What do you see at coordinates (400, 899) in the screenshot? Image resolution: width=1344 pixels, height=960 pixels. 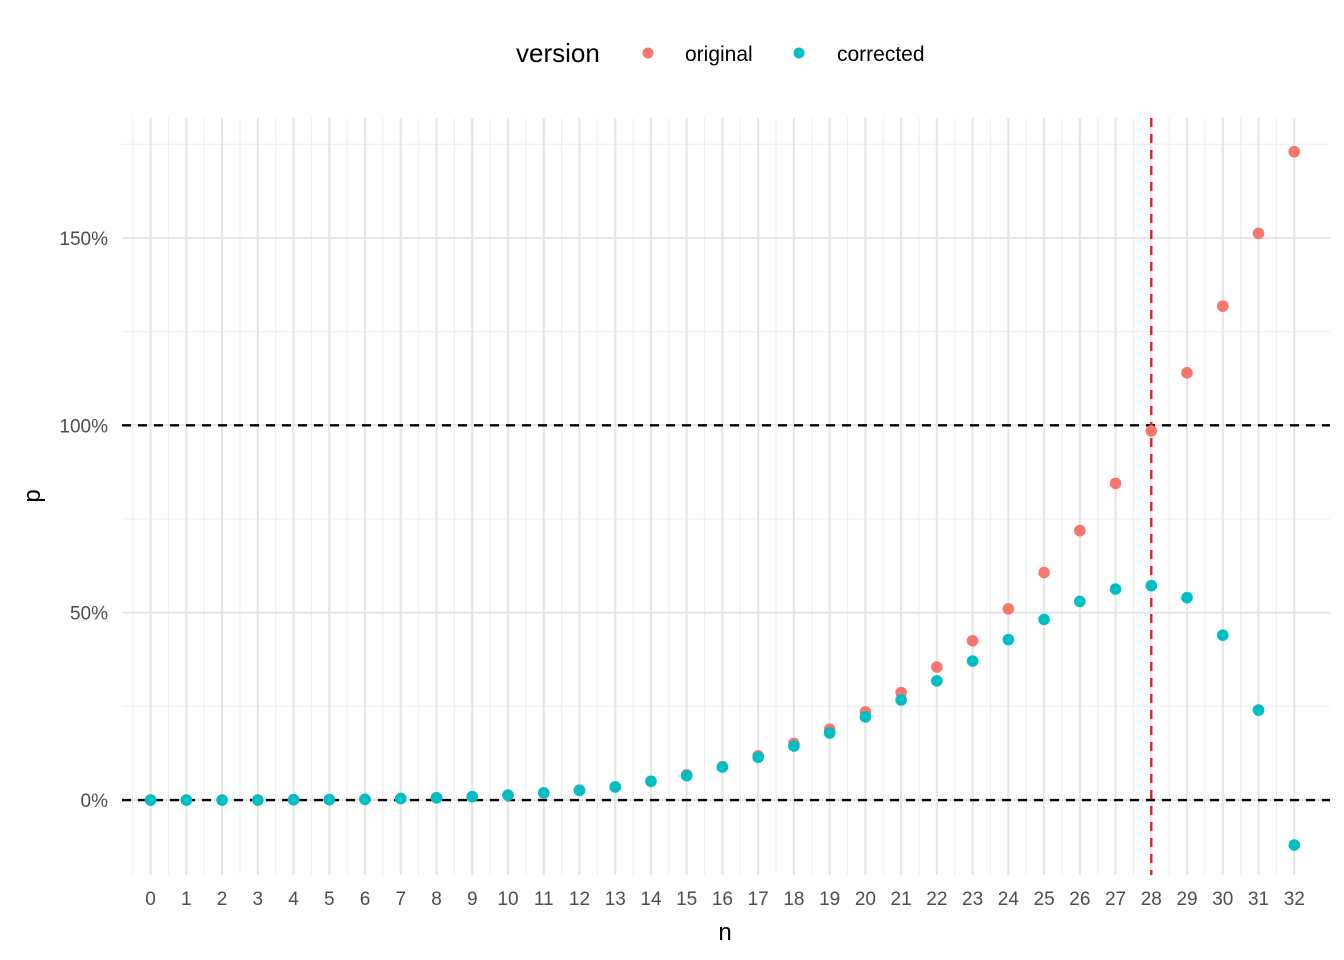 I see `x-tick-label: 7` at bounding box center [400, 899].